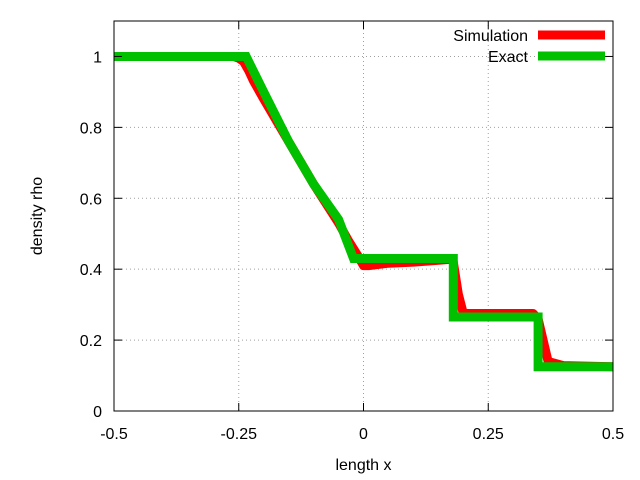 The height and width of the screenshot is (480, 640). I want to click on x-tick-label: -0.5, so click(114, 434).